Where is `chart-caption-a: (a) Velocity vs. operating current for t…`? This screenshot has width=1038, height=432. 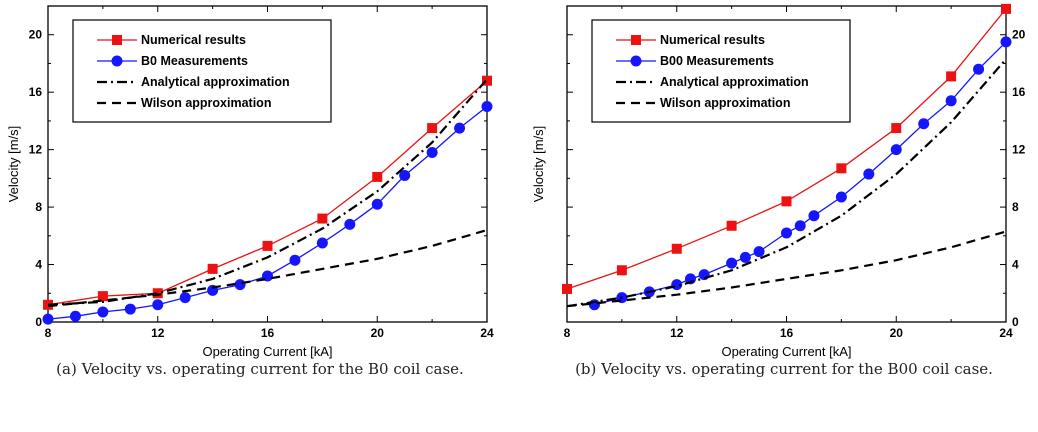
chart-caption-a: (a) Velocity vs. operating current for t… is located at coordinates (260, 369).